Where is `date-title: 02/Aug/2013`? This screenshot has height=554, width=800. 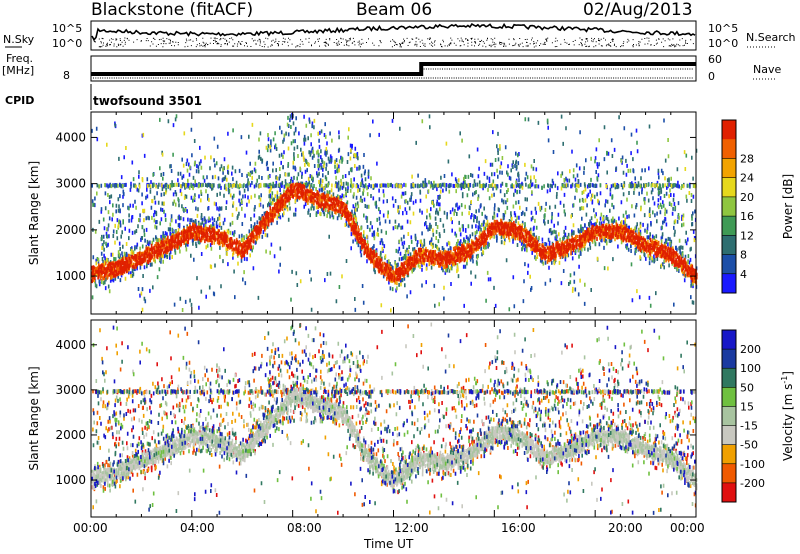 date-title: 02/Aug/2013 is located at coordinates (638, 10).